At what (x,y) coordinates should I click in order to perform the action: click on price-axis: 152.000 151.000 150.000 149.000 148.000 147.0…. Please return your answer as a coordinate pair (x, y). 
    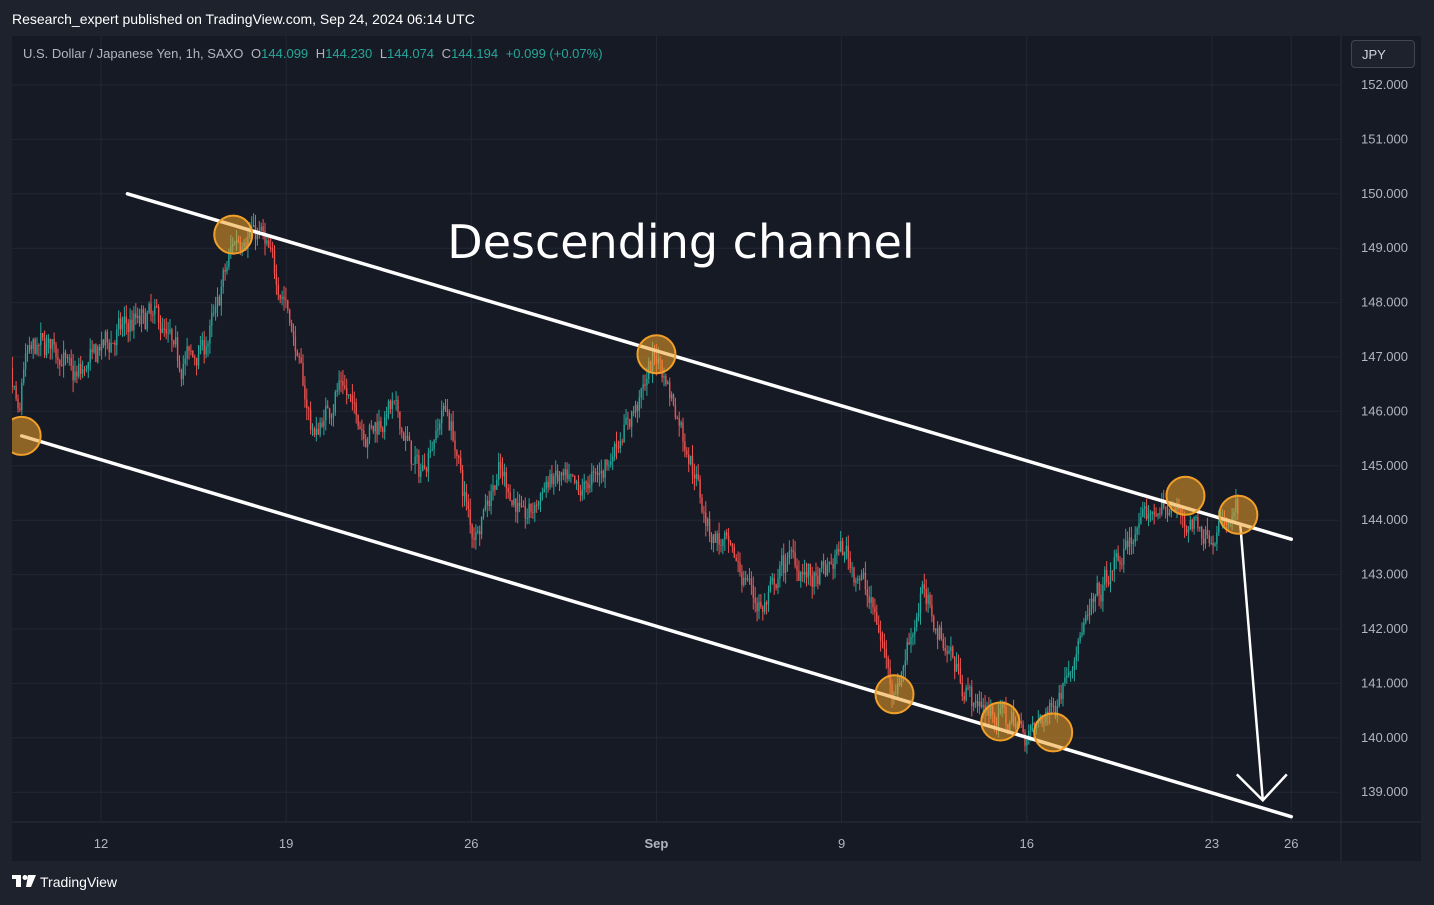
    Looking at the image, I should click on (1374, 448).